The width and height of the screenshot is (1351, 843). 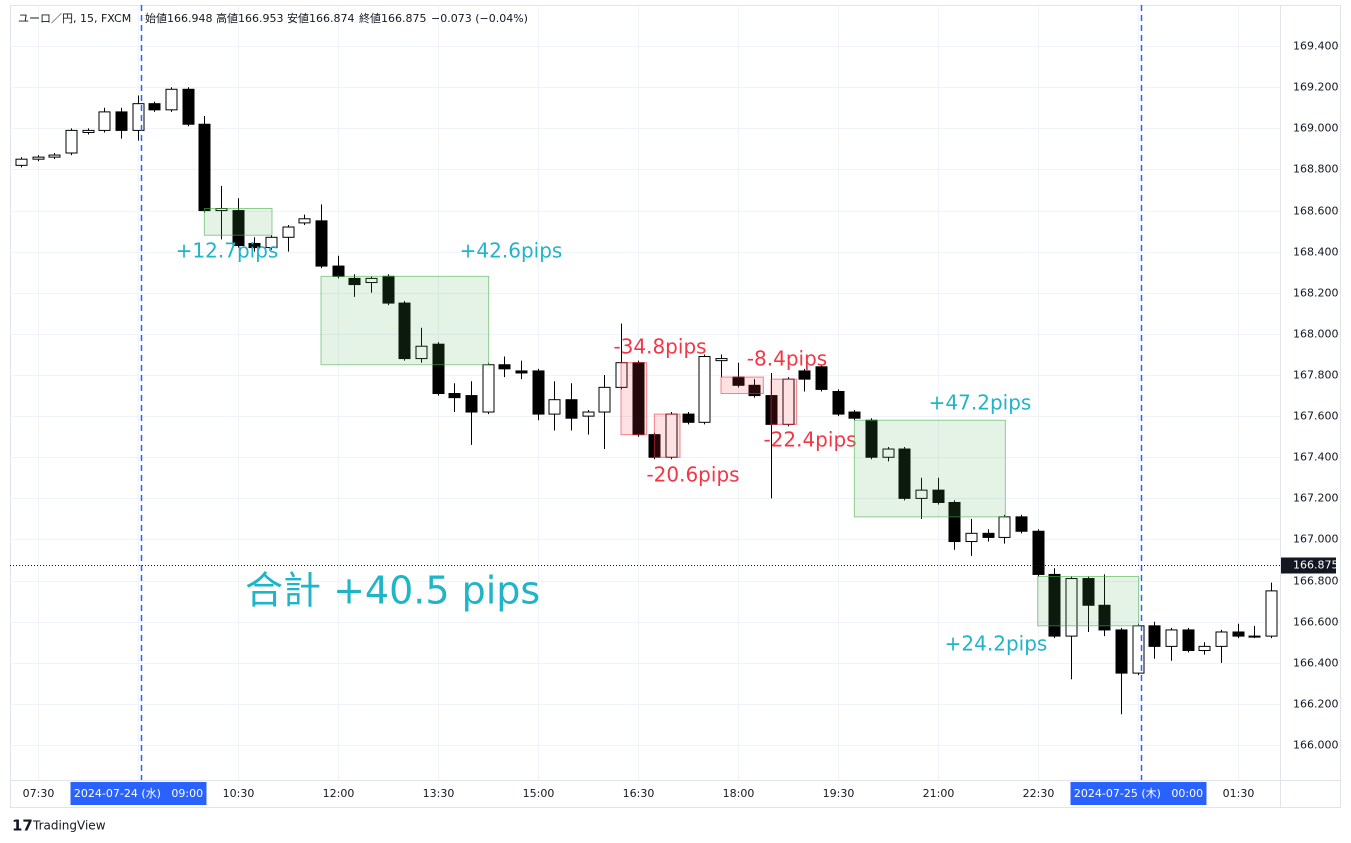 I want to click on ohlc-low: 安値166.874, so click(x=321, y=18).